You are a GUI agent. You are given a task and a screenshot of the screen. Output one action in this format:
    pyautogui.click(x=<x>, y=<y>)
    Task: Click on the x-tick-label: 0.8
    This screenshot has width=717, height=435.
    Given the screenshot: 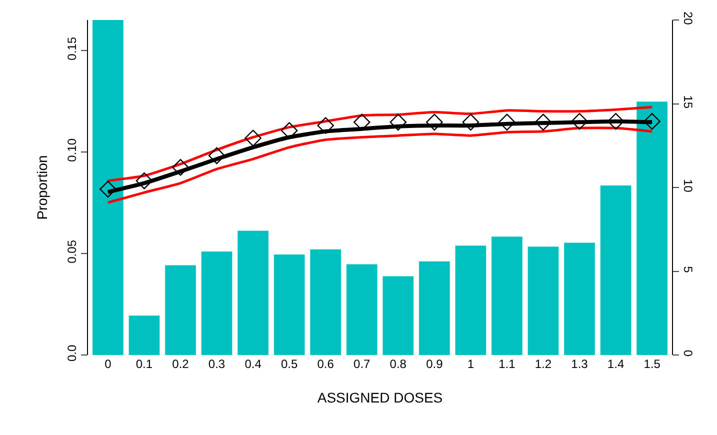 What is the action you would take?
    pyautogui.click(x=398, y=364)
    